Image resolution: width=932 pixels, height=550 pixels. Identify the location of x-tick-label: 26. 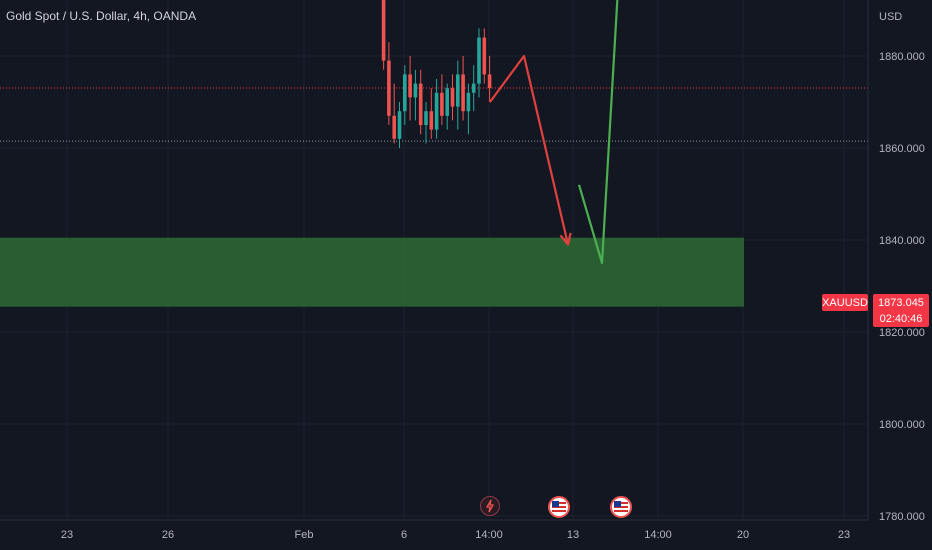
(168, 535).